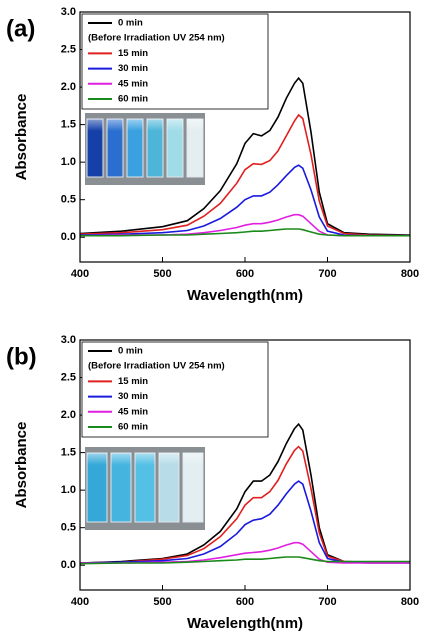 This screenshot has width=422, height=638. Describe the element at coordinates (145, 149) in the screenshot. I see `inset-photo` at that location.